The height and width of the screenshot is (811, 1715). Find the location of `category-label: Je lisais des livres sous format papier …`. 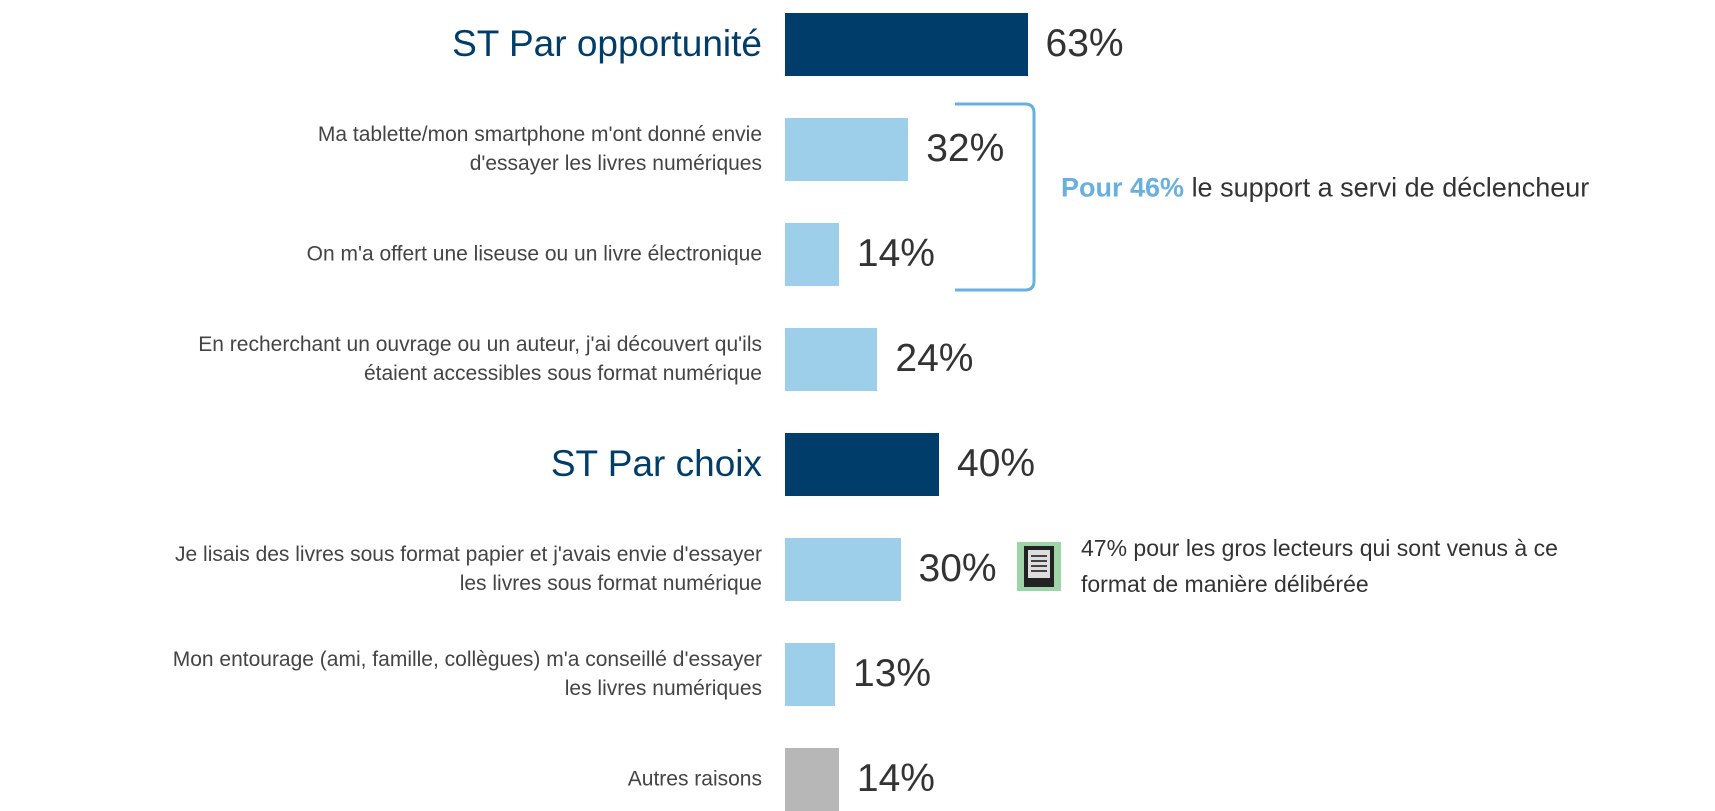

category-label: Je lisais des livres sous format papier … is located at coordinates (468, 569).